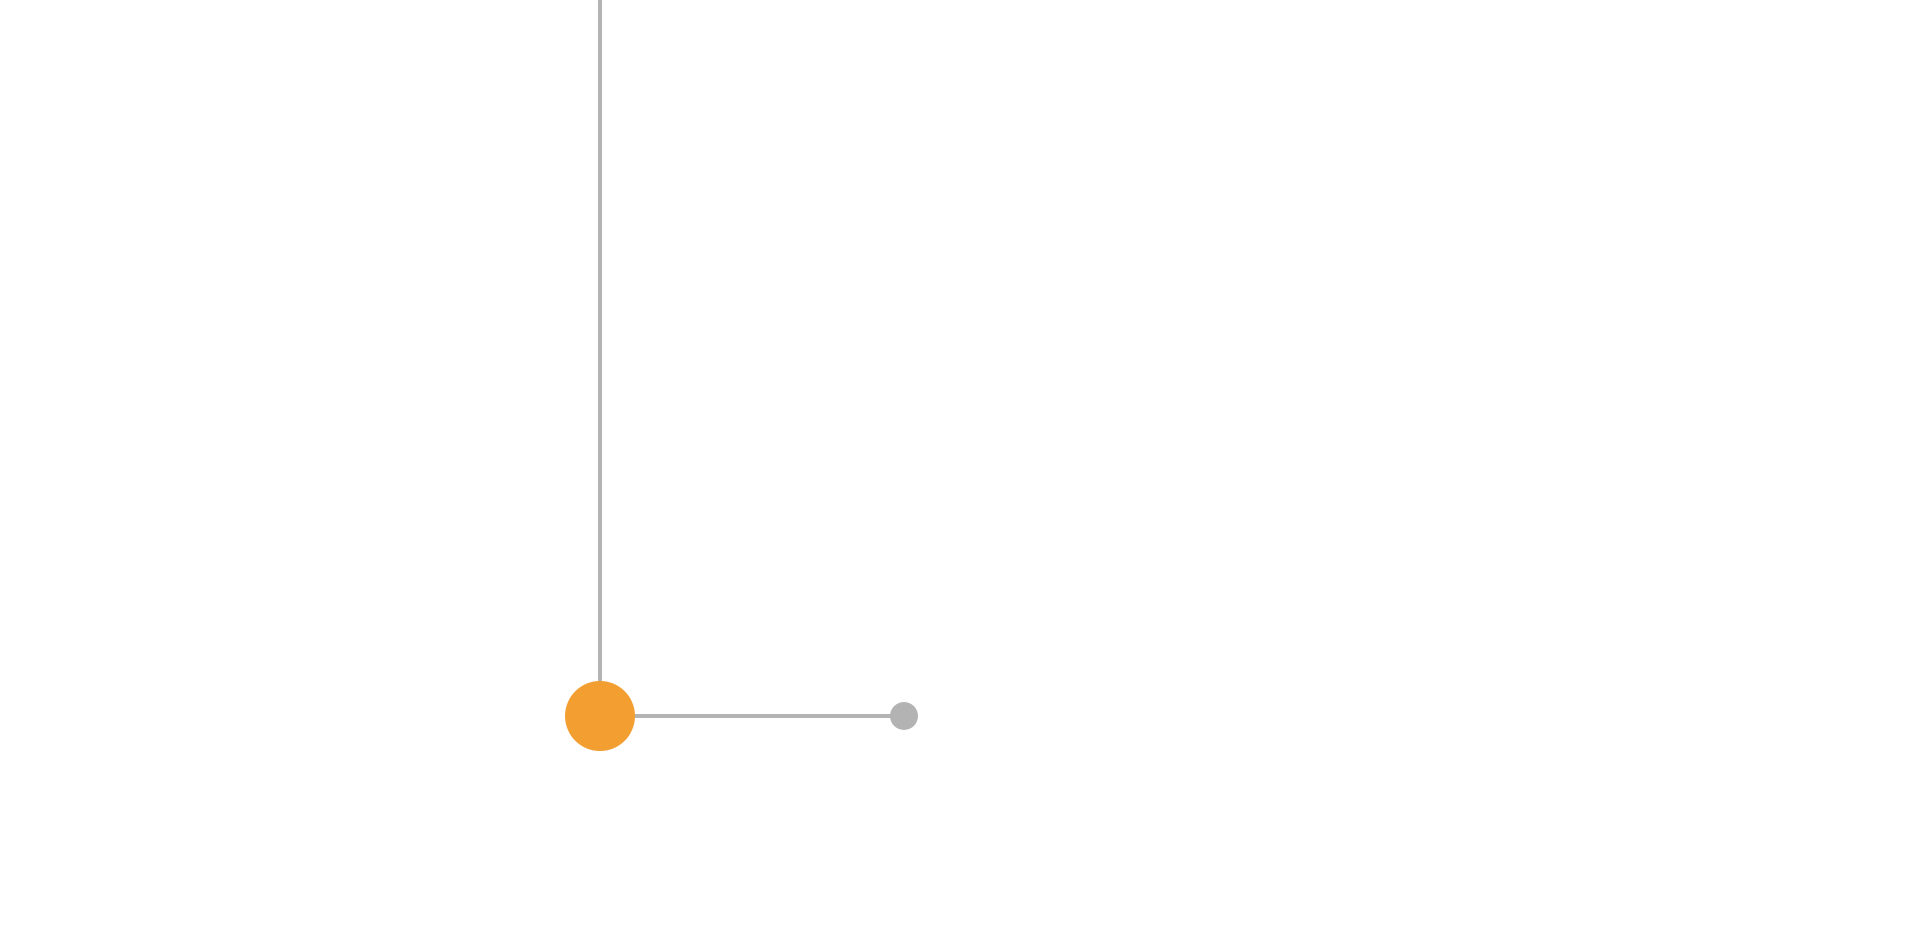  Describe the element at coordinates (751, 359) in the screenshot. I see `connectors` at that location.